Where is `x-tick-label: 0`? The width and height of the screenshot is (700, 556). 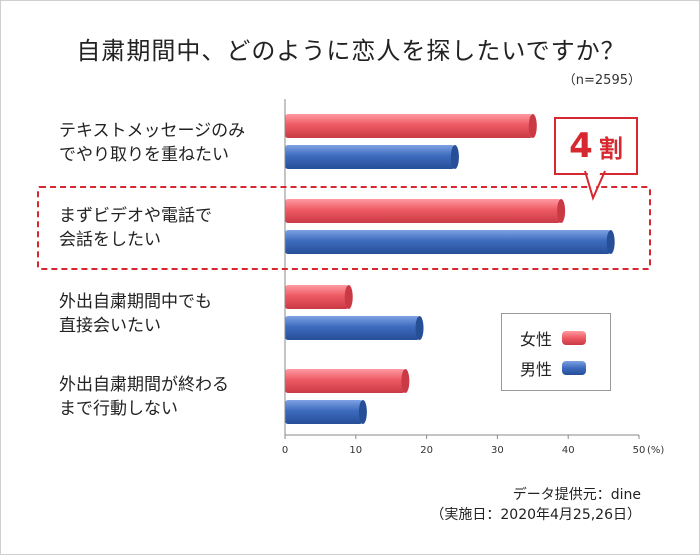
x-tick-label: 0 is located at coordinates (285, 450).